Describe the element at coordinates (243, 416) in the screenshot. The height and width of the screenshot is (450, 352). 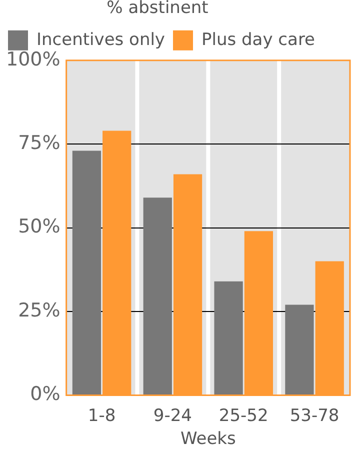
I see `x-tick-label: 25-52` at that location.